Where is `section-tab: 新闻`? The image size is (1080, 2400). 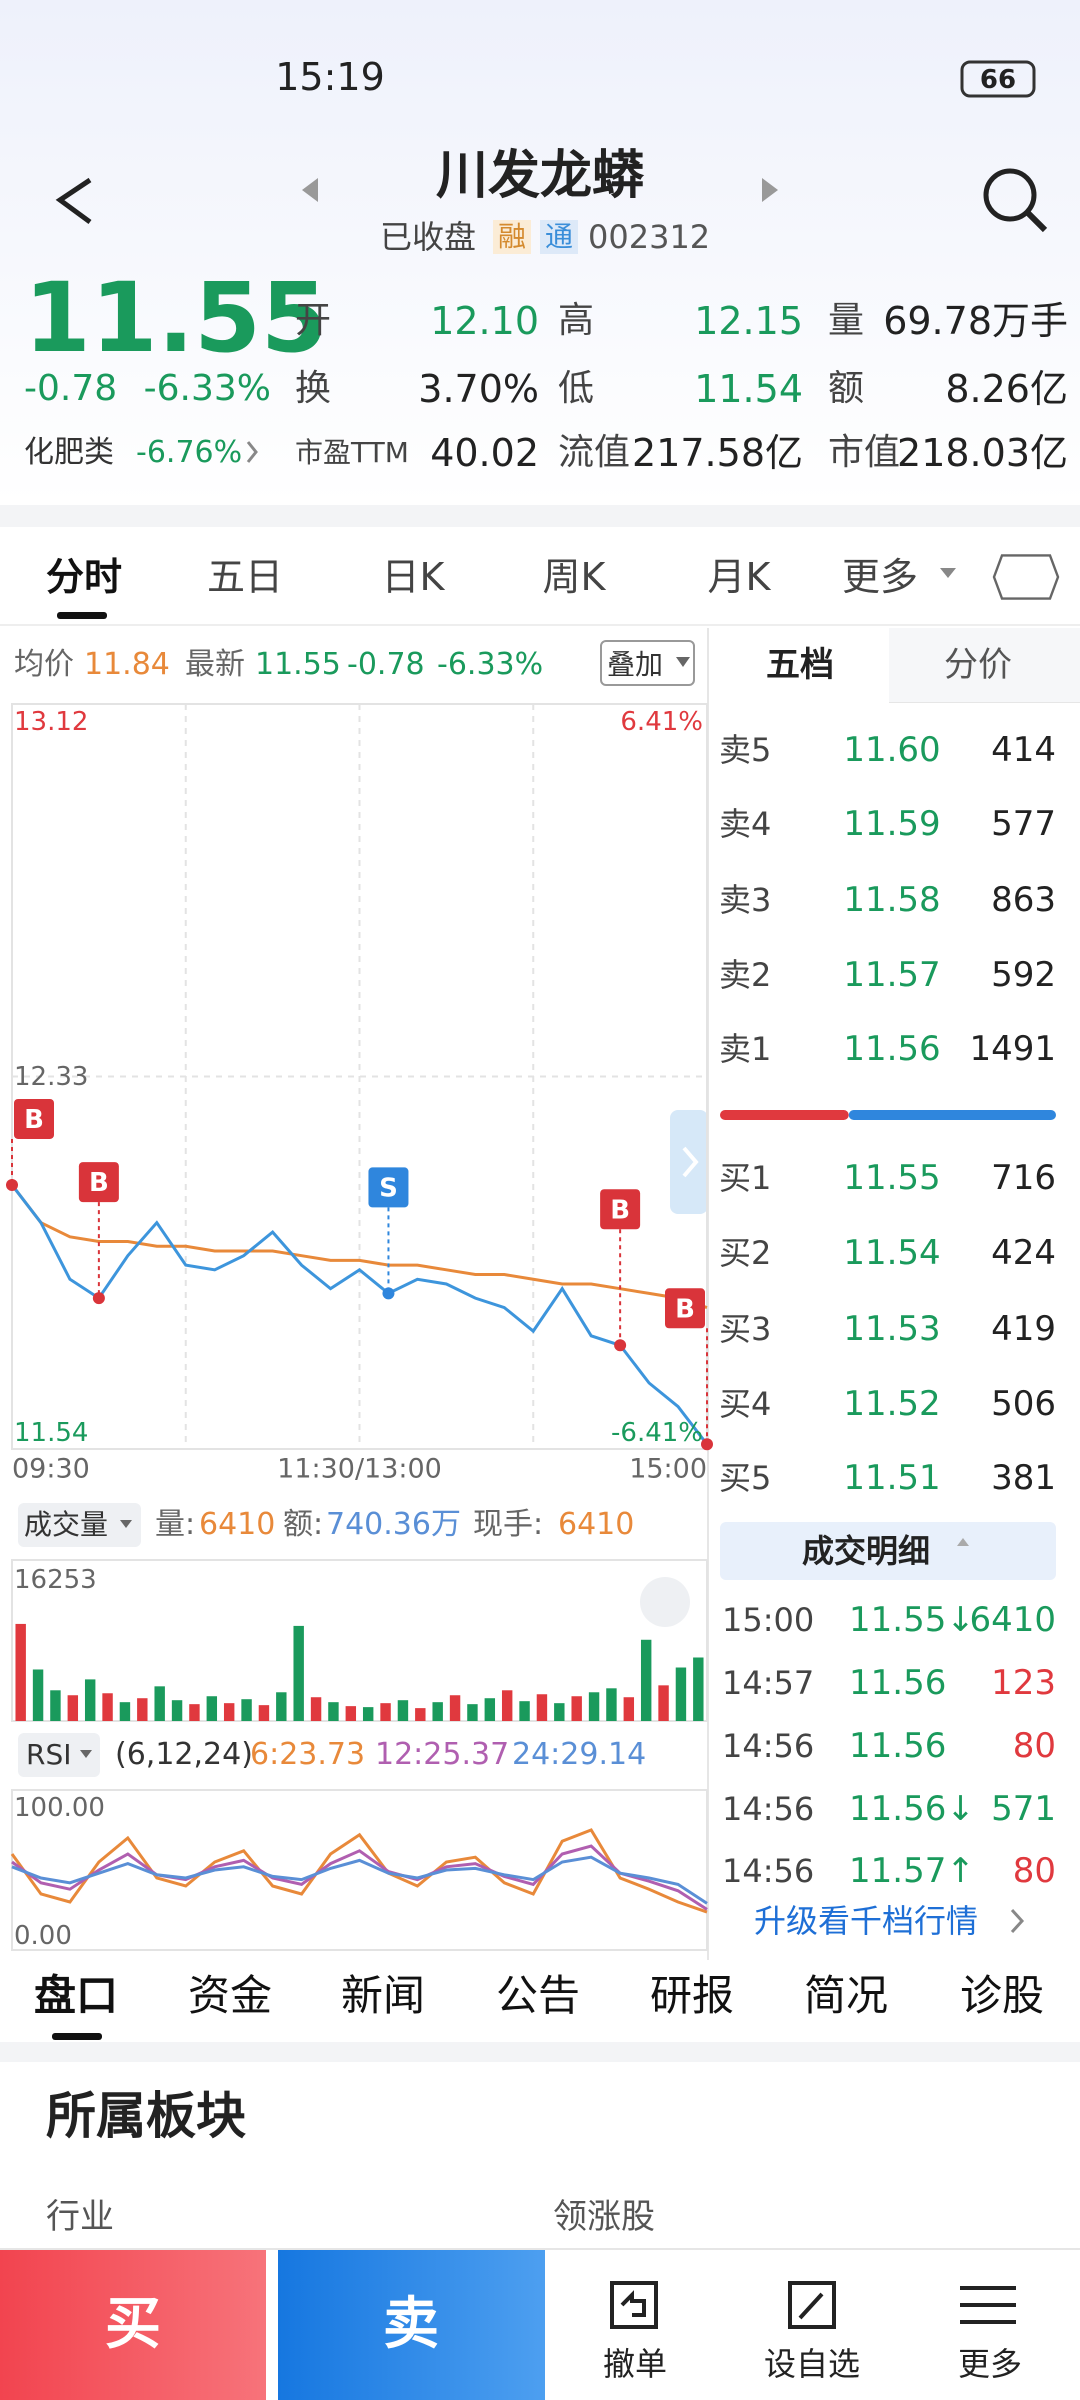
section-tab: 新闻 is located at coordinates (383, 1995).